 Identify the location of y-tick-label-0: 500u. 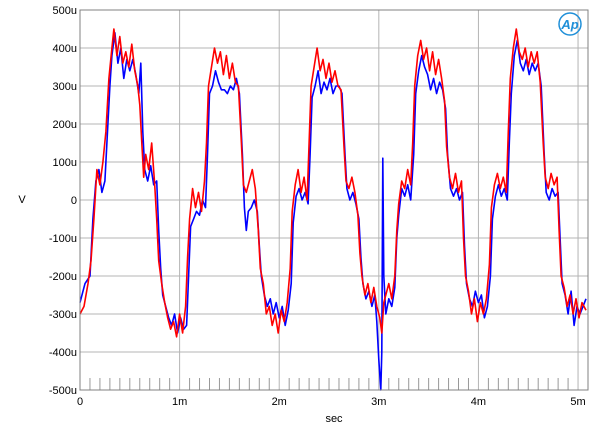
(65, 11).